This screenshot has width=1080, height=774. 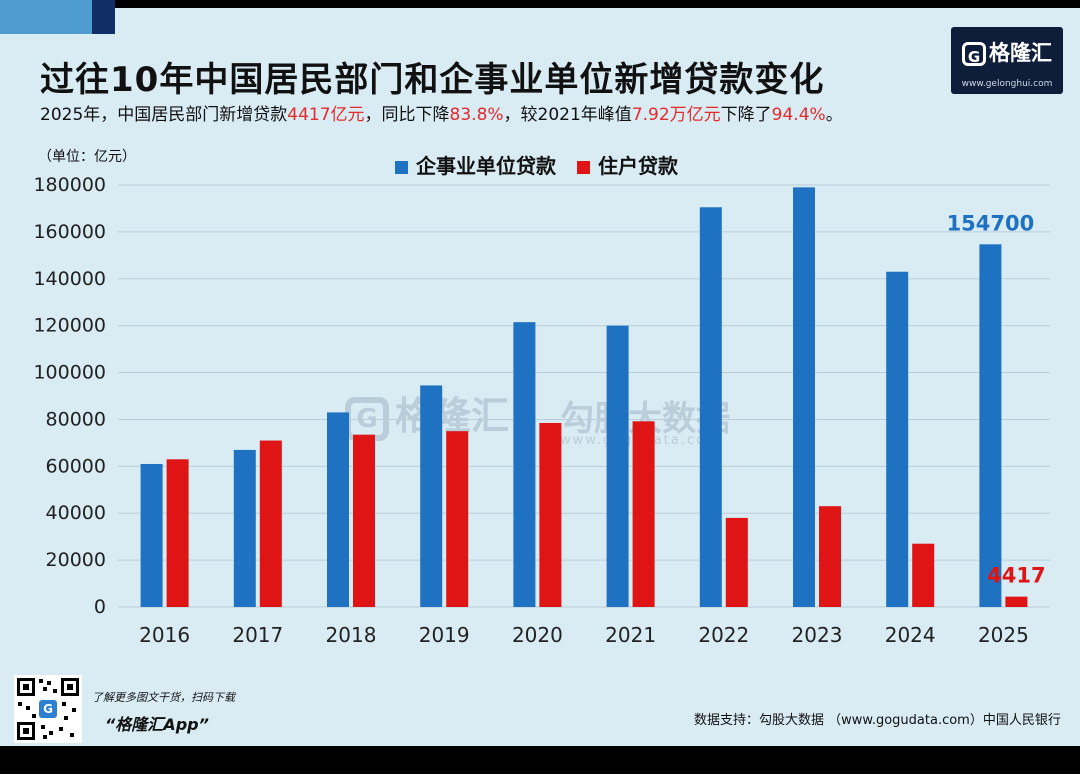 What do you see at coordinates (486, 166) in the screenshot?
I see `legend-label-enterprise: 企事业单位贷款` at bounding box center [486, 166].